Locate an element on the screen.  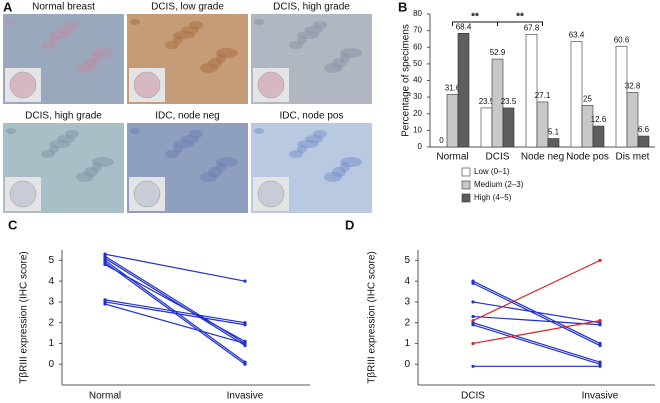
x-tick-label: Dis met is located at coordinates (633, 157).